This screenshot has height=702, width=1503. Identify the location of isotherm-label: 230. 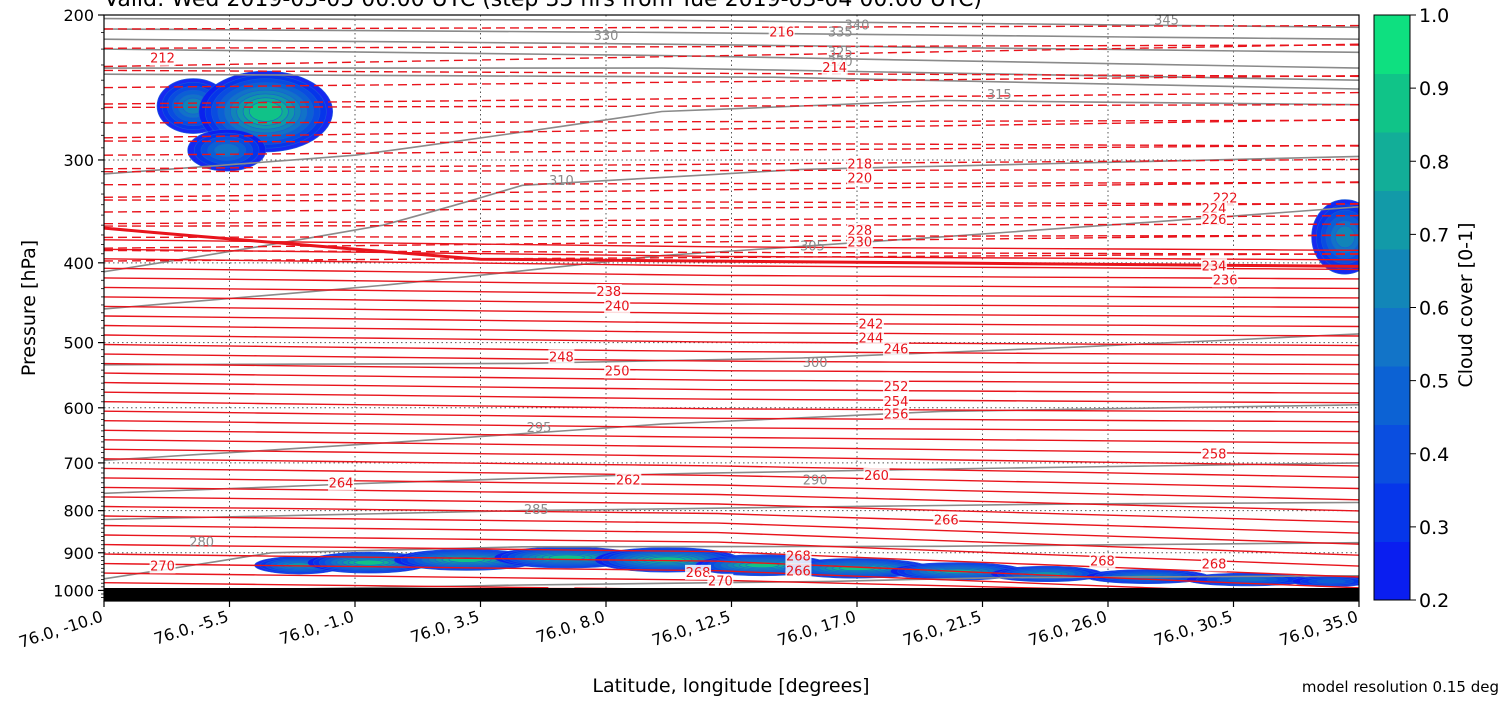
(859, 243).